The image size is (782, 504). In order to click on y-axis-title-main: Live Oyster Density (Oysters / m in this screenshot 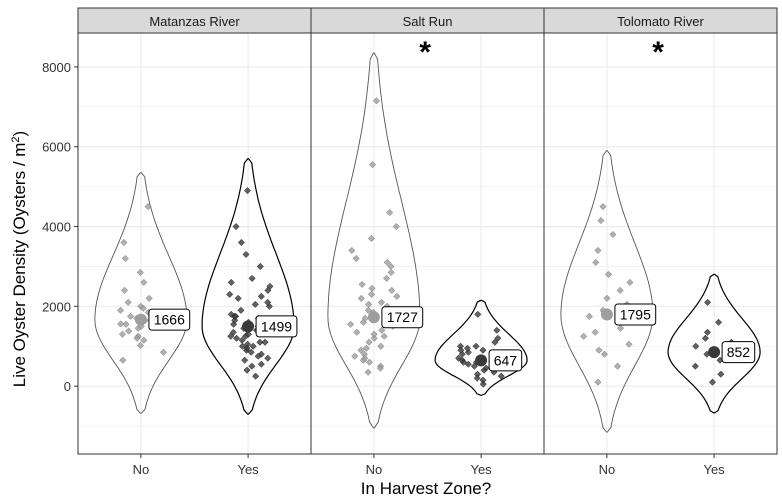, I will do `click(19, 265)`.